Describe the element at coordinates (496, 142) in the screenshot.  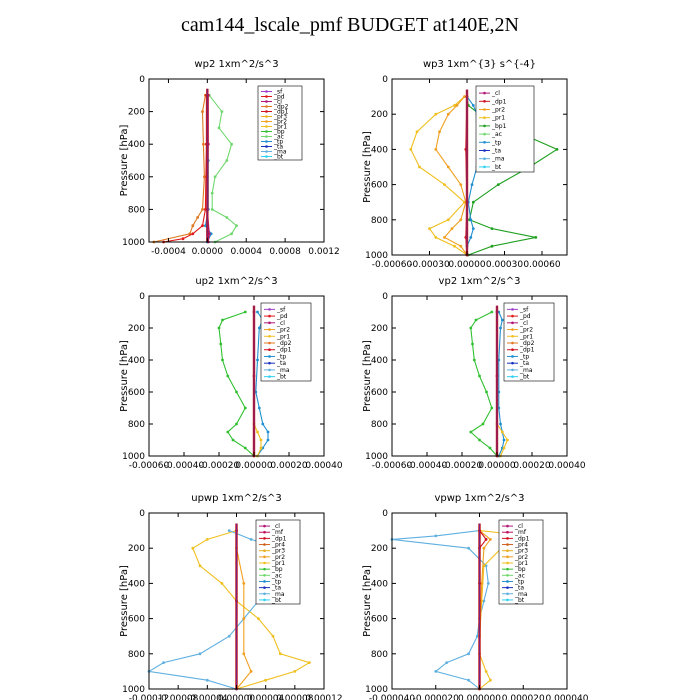
I see `legend-label: _tp` at that location.